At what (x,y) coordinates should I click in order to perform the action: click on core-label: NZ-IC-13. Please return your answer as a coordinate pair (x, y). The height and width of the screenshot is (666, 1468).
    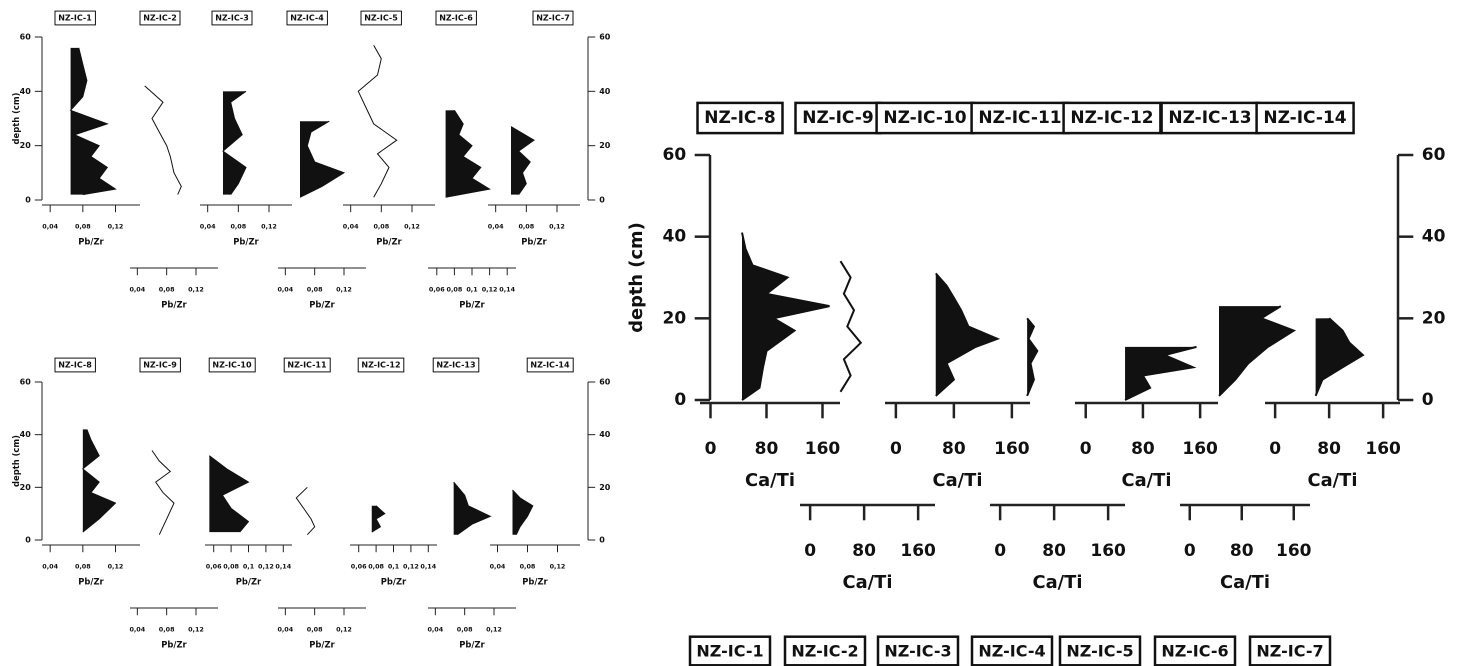
    Looking at the image, I should click on (455, 365).